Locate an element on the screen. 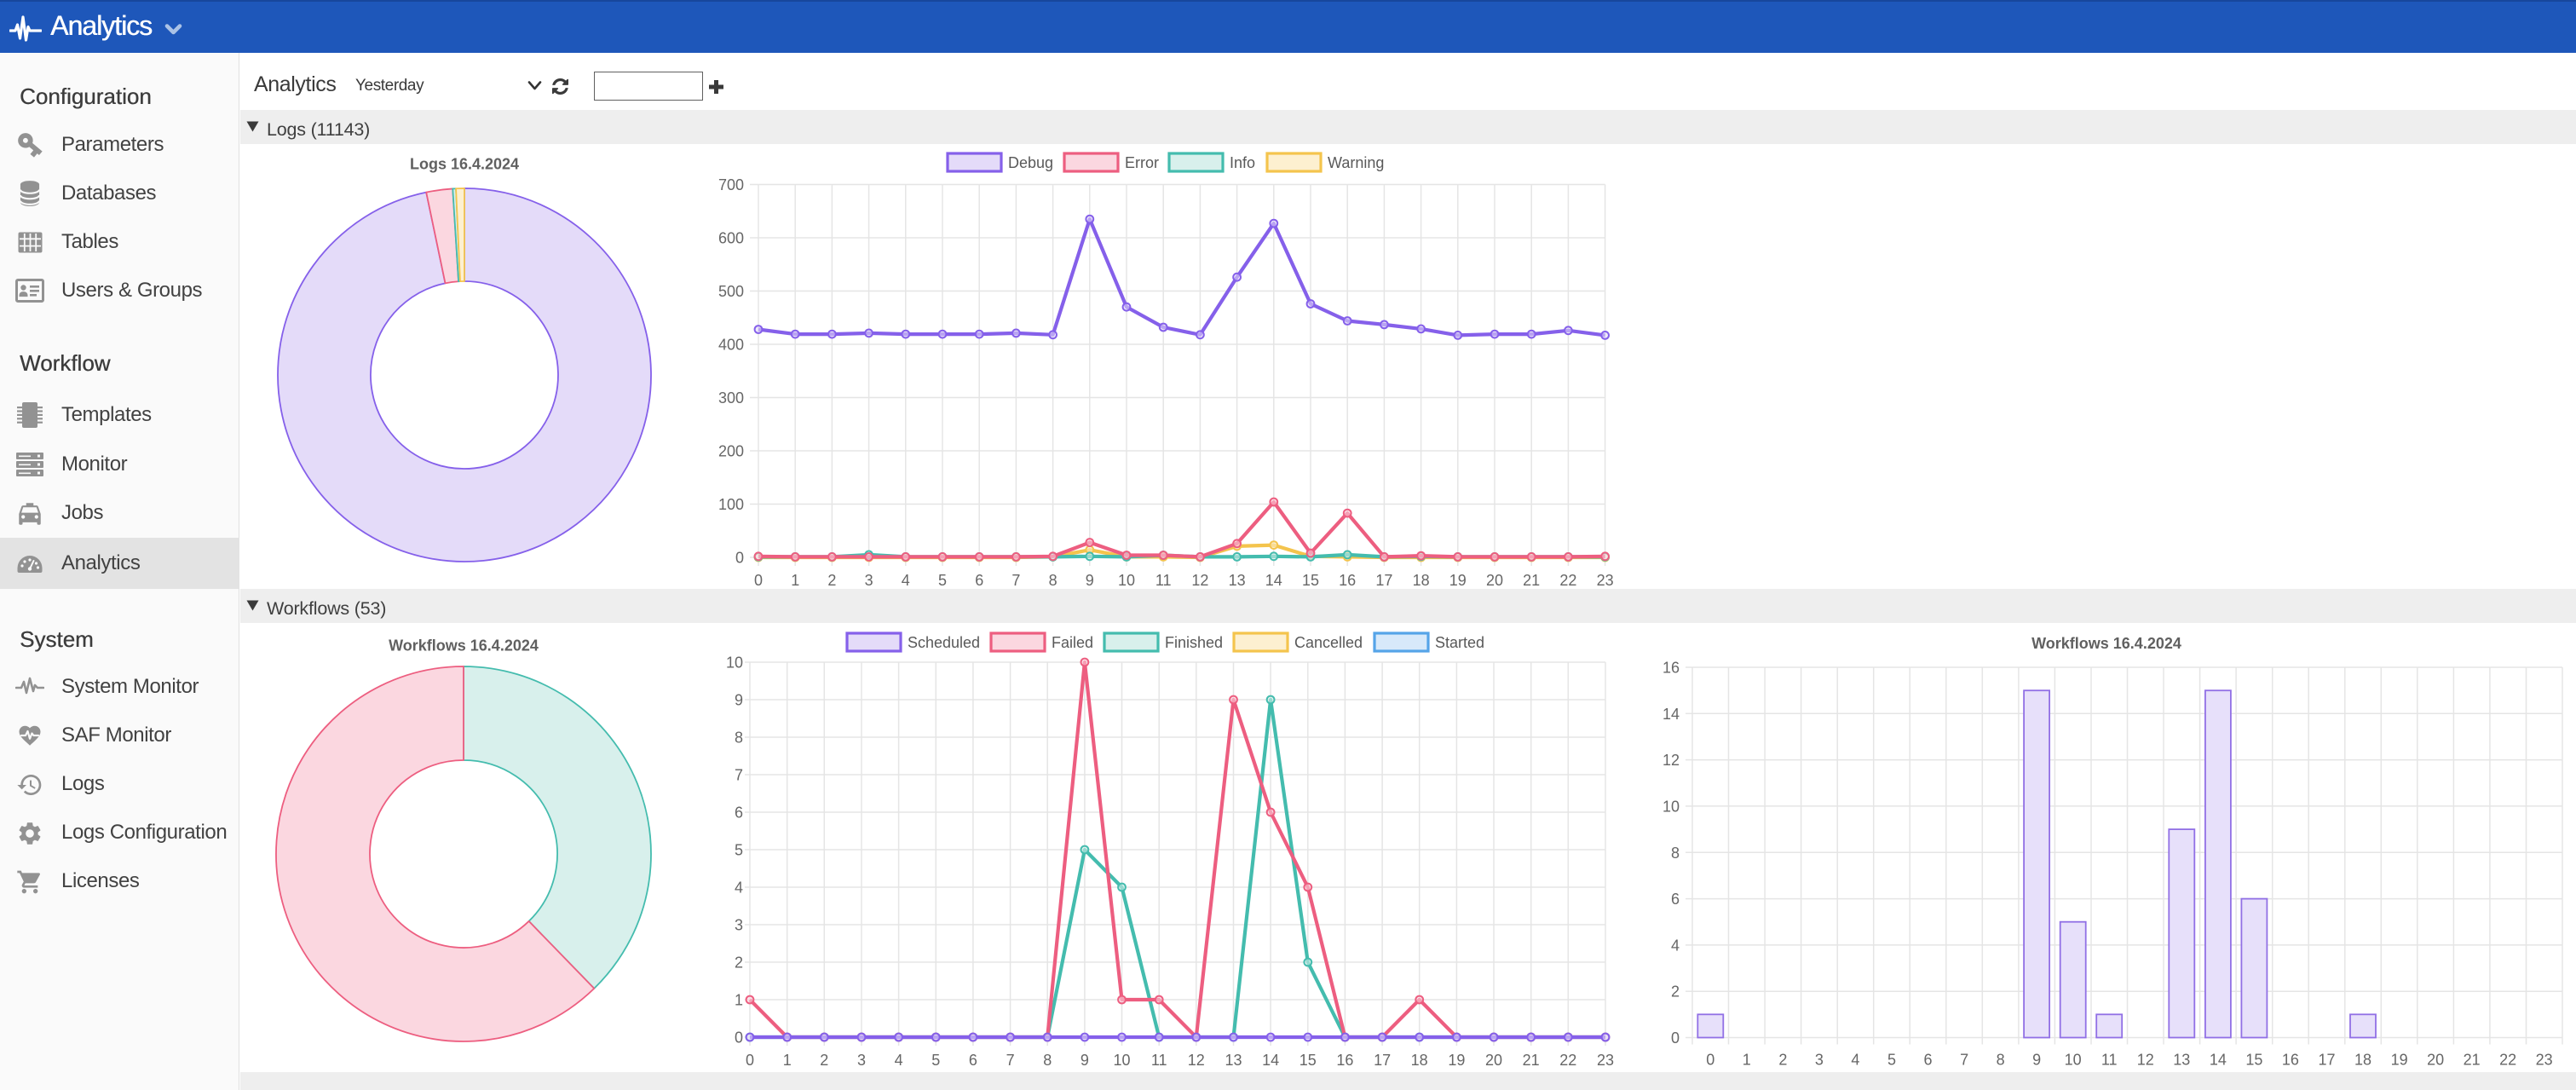 The width and height of the screenshot is (2576, 1090). svg-text: 600 is located at coordinates (731, 239).